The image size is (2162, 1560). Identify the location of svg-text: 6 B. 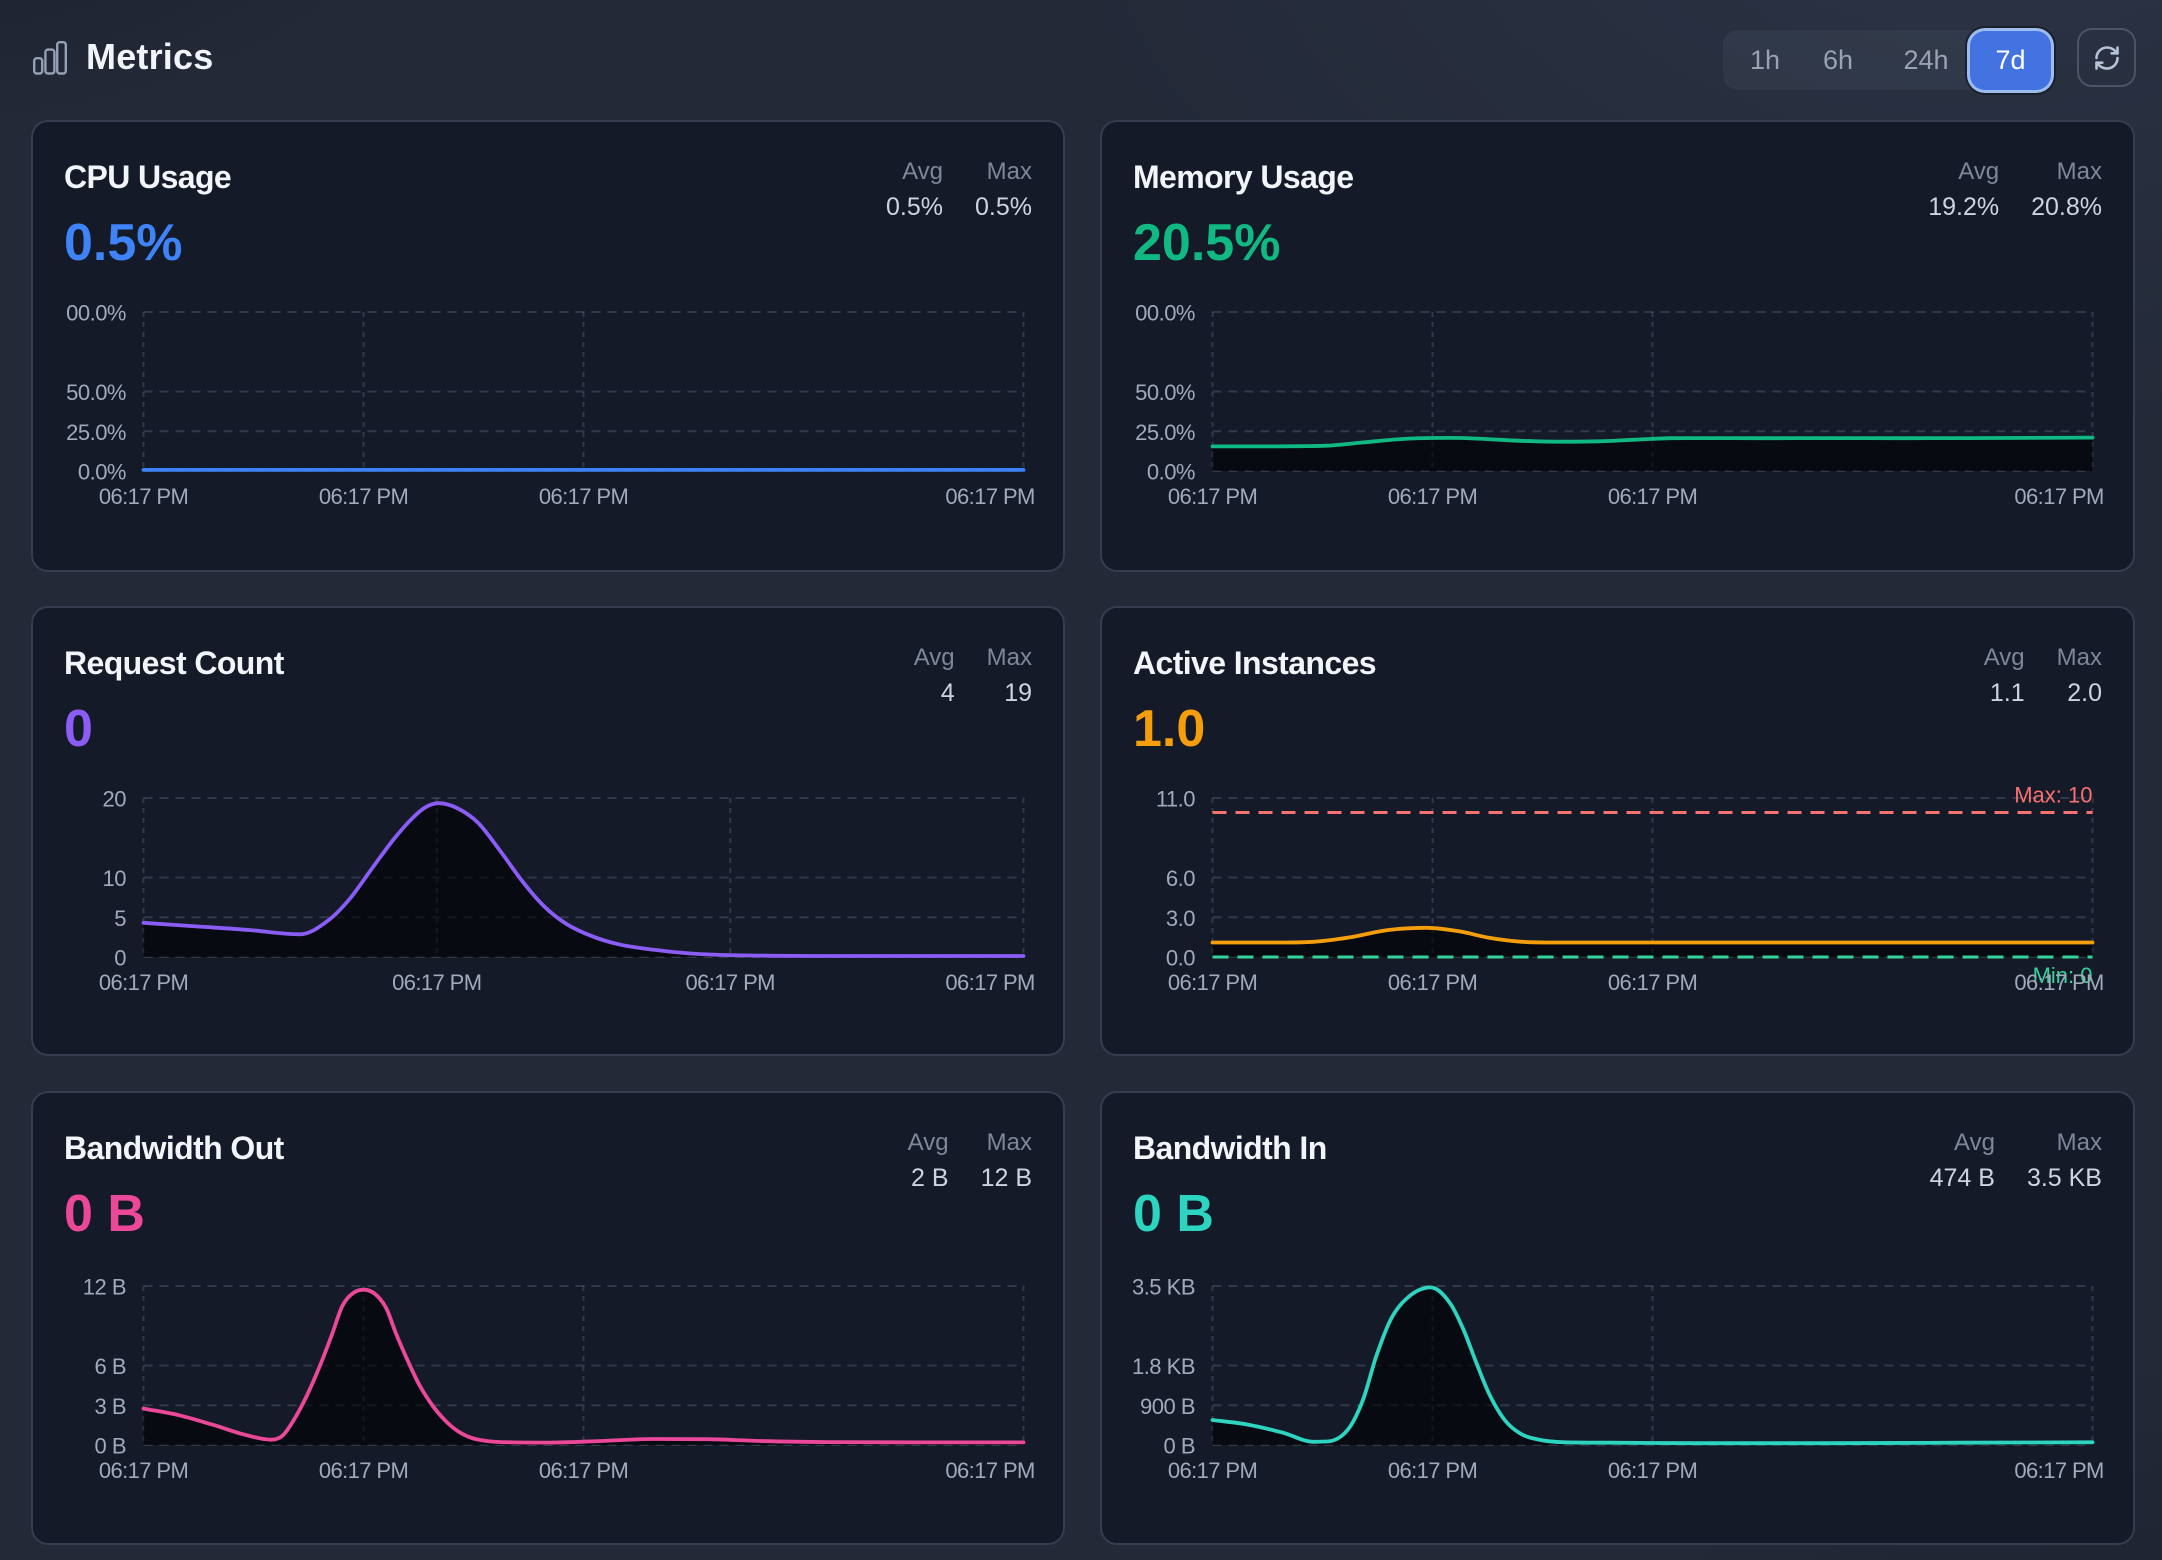
(110, 1366).